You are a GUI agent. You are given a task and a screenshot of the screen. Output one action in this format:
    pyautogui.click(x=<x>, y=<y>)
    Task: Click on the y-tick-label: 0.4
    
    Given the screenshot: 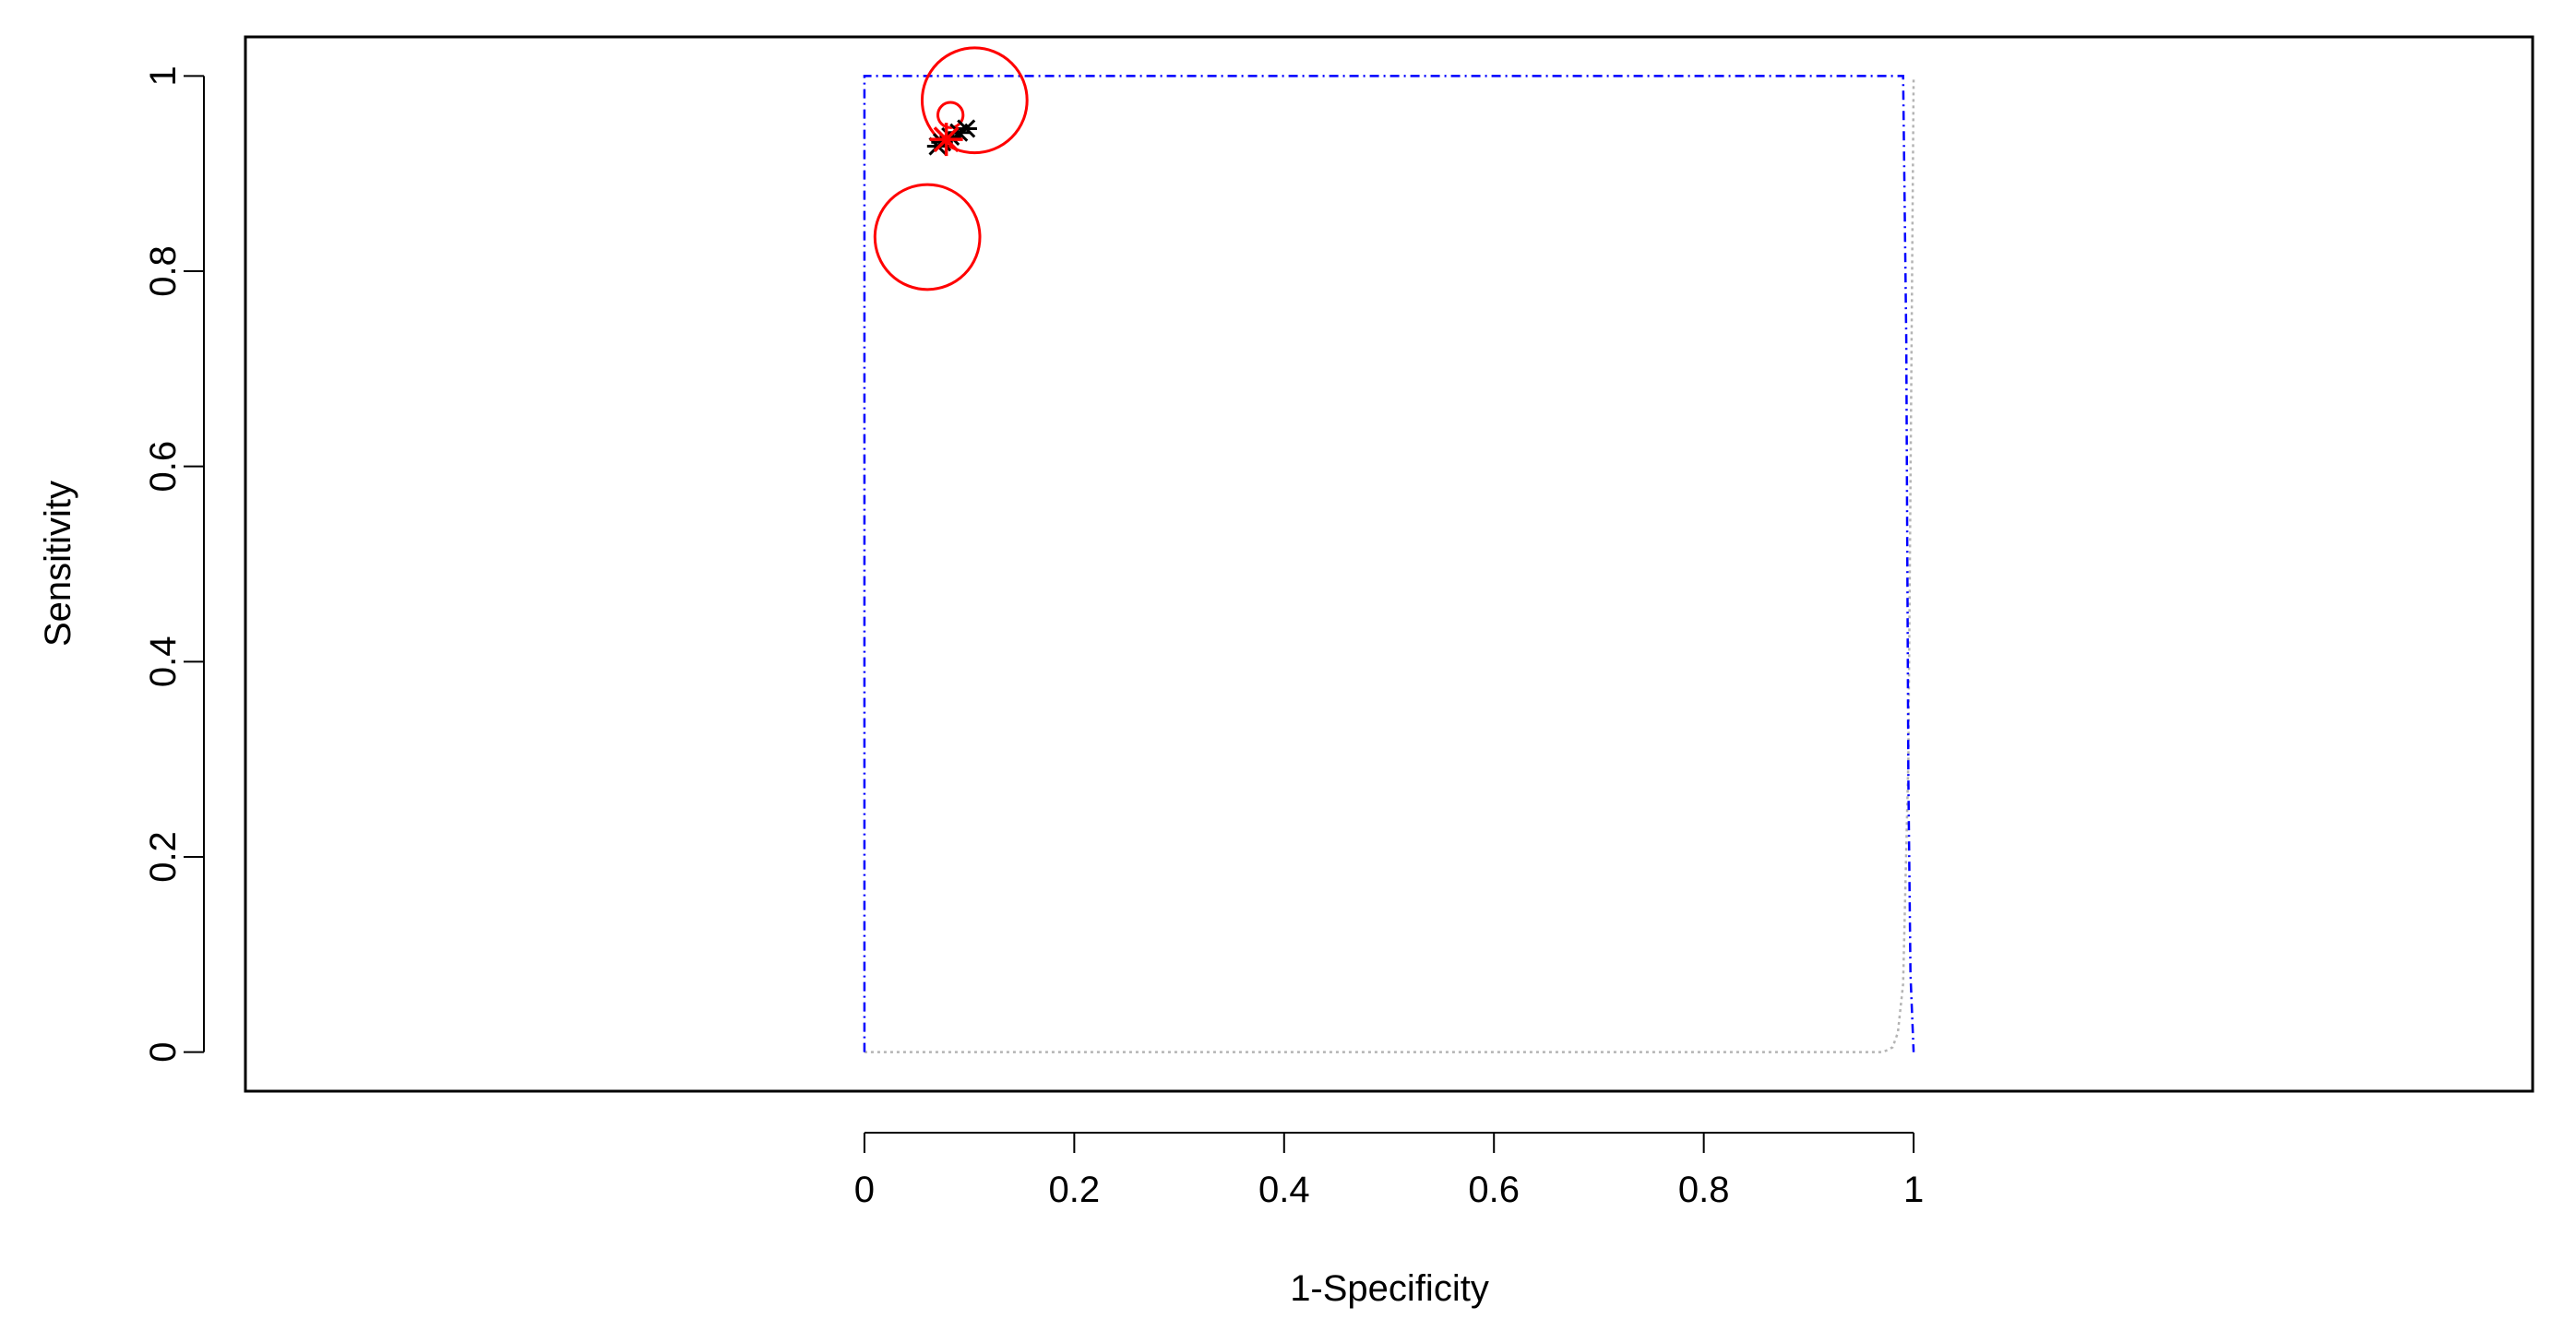 What is the action you would take?
    pyautogui.click(x=164, y=662)
    